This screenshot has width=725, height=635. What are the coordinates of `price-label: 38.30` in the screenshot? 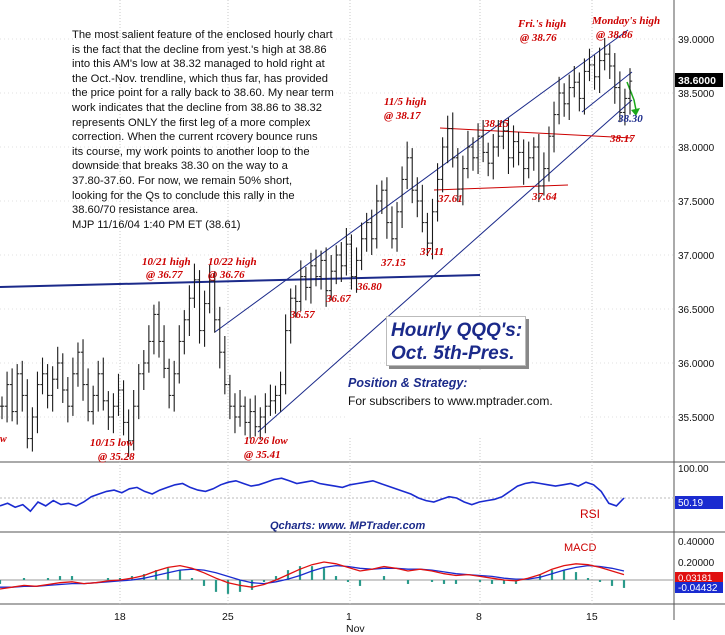 It's located at (630, 119).